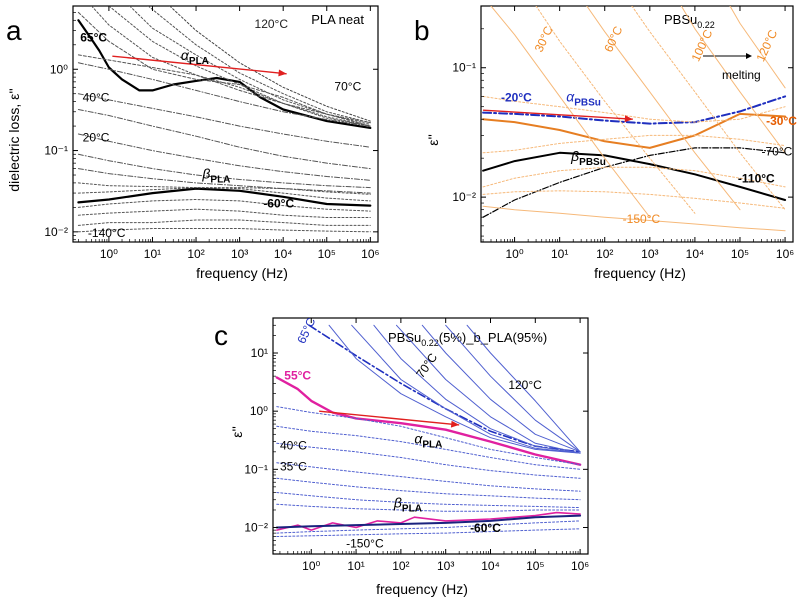 The width and height of the screenshot is (800, 602). What do you see at coordinates (640, 273) in the screenshot?
I see `panel-b-xlabel: frequency (Hz)` at bounding box center [640, 273].